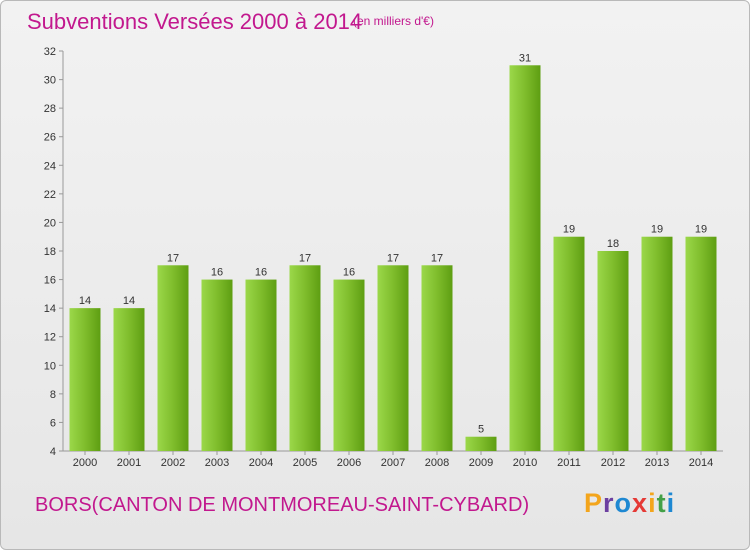 The width and height of the screenshot is (750, 550). What do you see at coordinates (613, 244) in the screenshot?
I see `data-label: 18` at bounding box center [613, 244].